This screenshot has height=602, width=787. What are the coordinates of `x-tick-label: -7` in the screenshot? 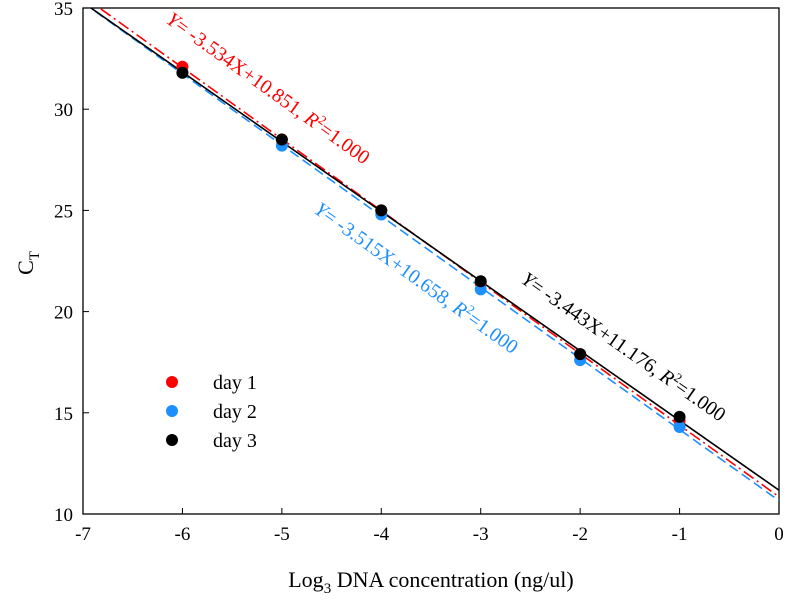 It's located at (83, 534).